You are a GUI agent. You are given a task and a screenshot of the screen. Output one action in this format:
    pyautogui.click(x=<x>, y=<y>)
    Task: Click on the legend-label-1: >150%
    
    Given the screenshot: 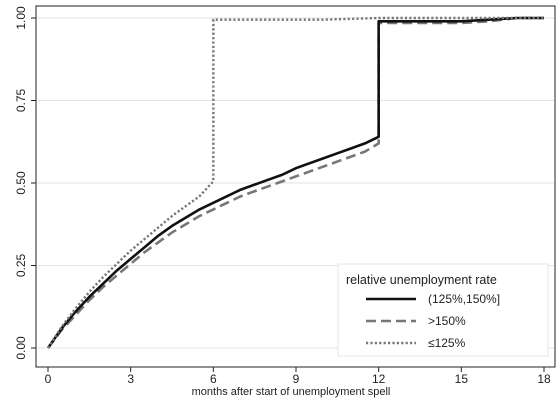 What is the action you would take?
    pyautogui.click(x=447, y=321)
    